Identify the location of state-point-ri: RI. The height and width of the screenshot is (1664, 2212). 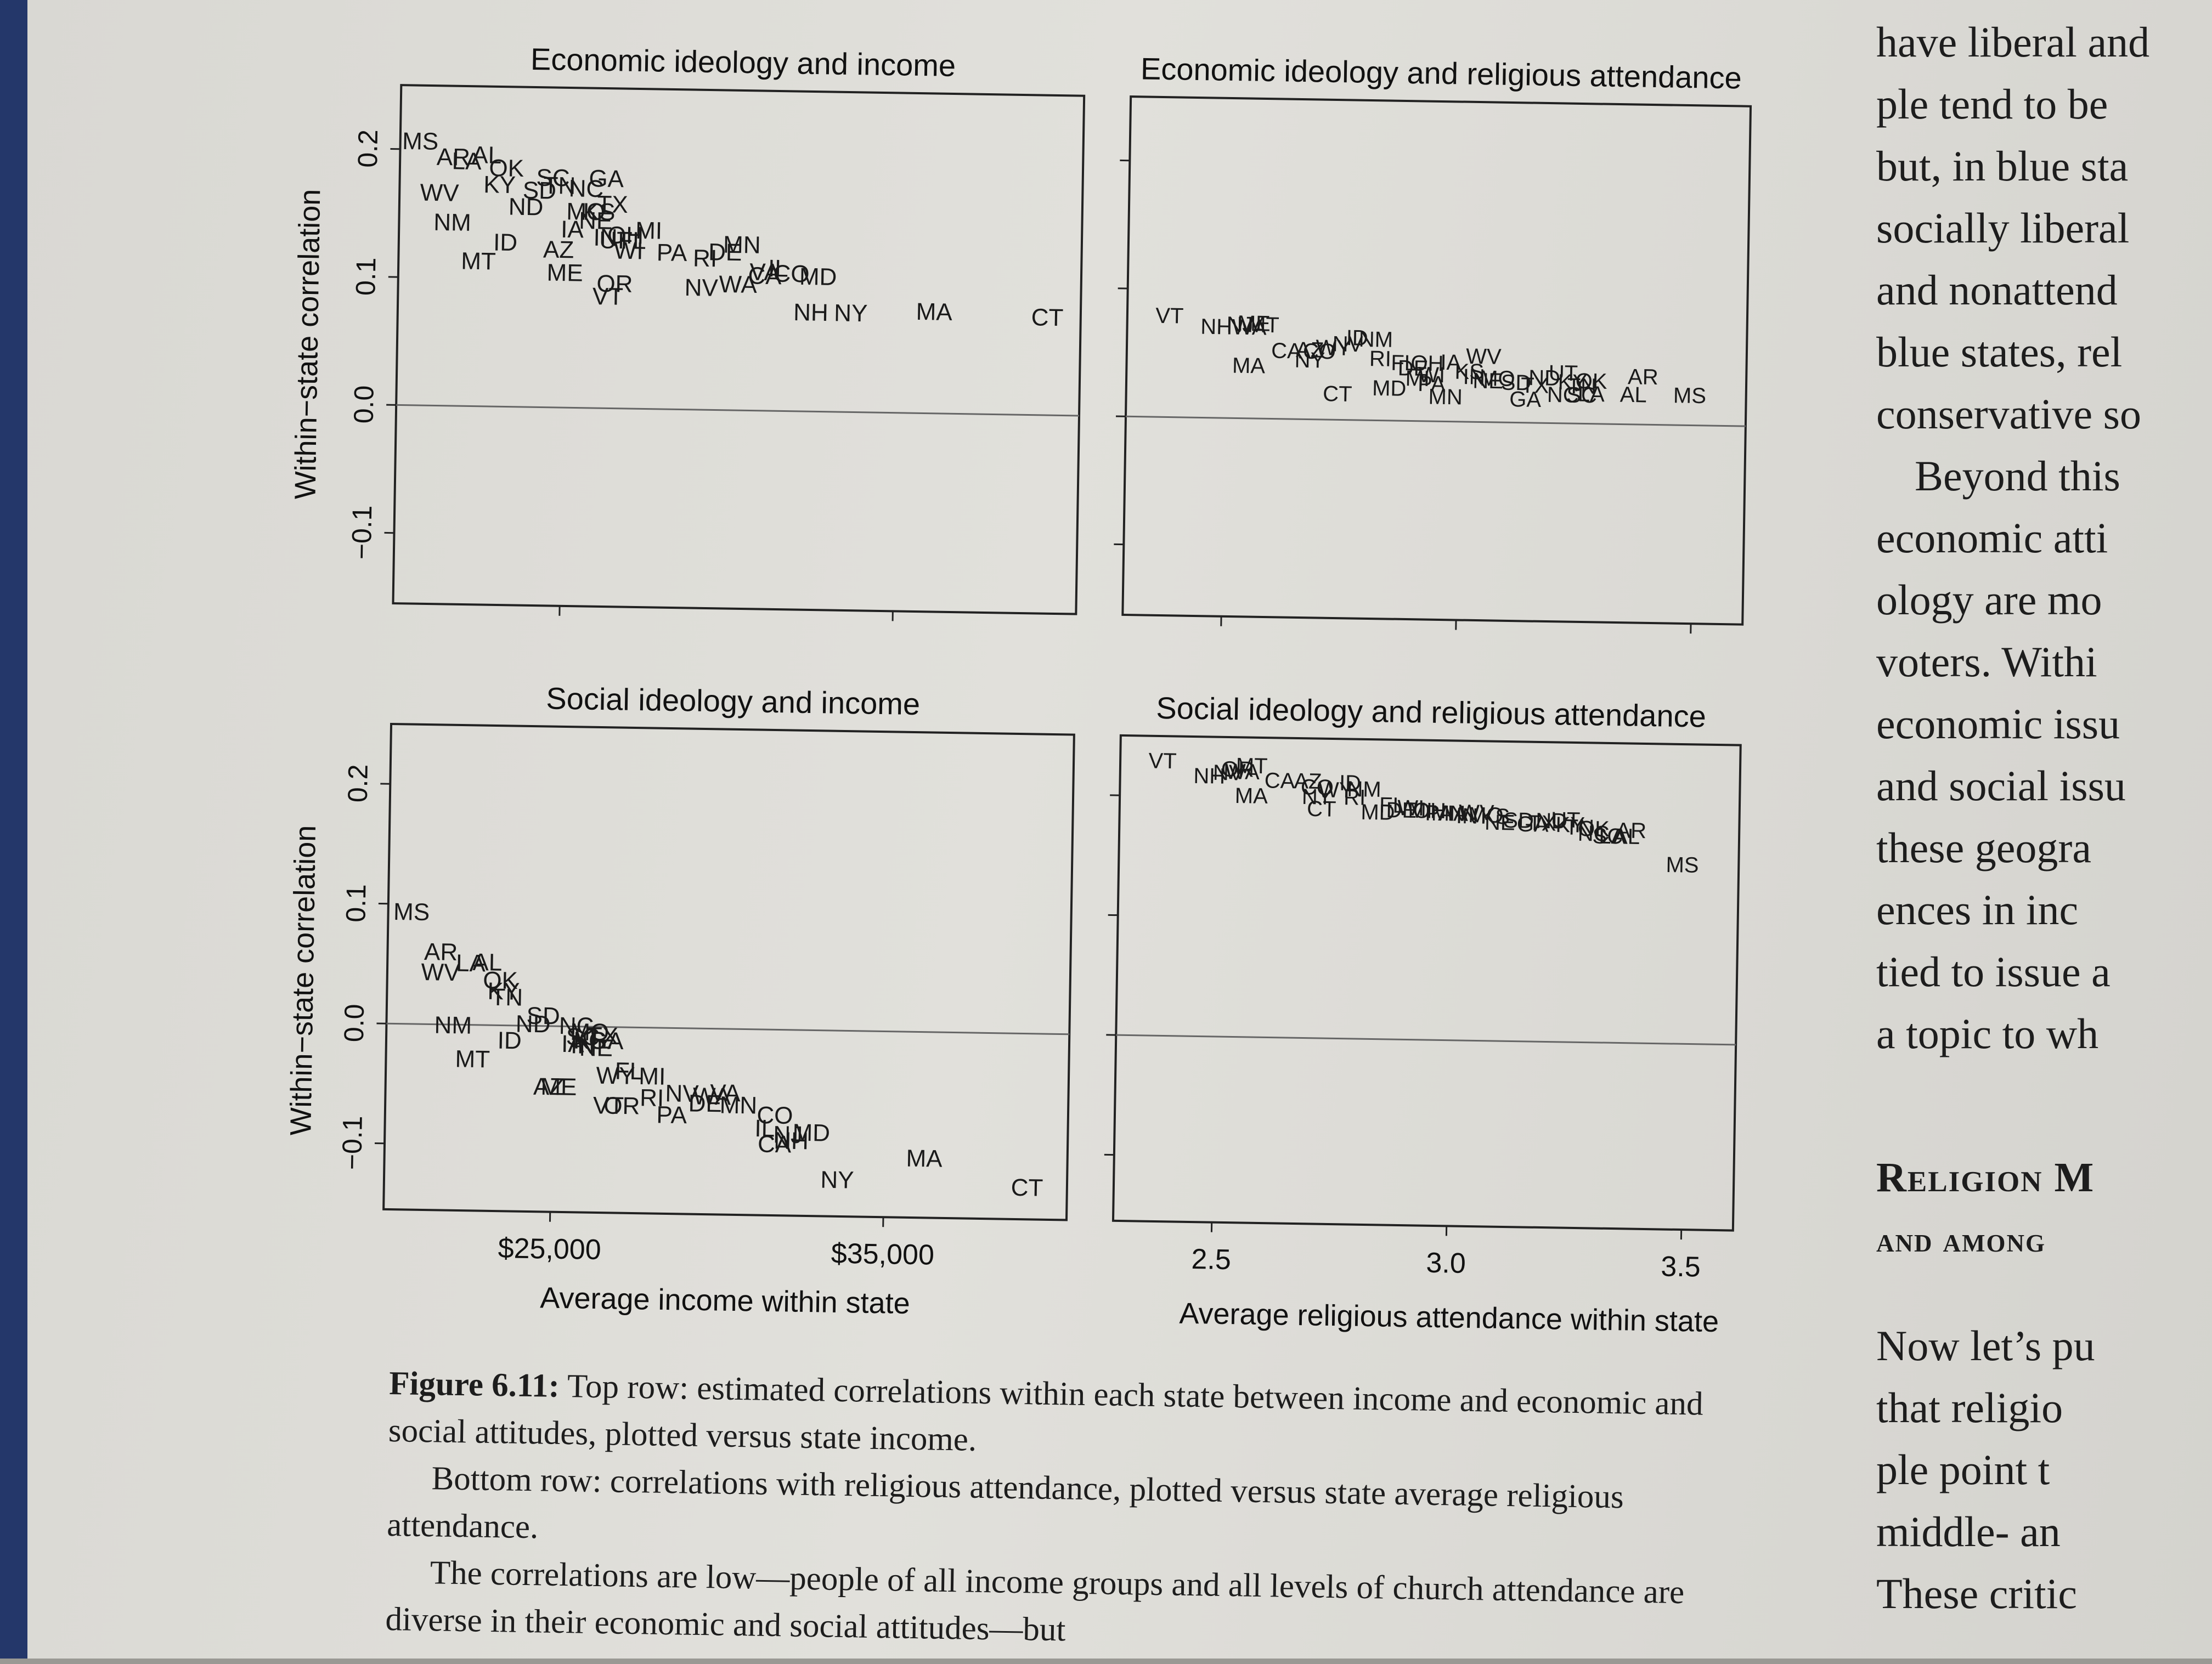
(1380, 359).